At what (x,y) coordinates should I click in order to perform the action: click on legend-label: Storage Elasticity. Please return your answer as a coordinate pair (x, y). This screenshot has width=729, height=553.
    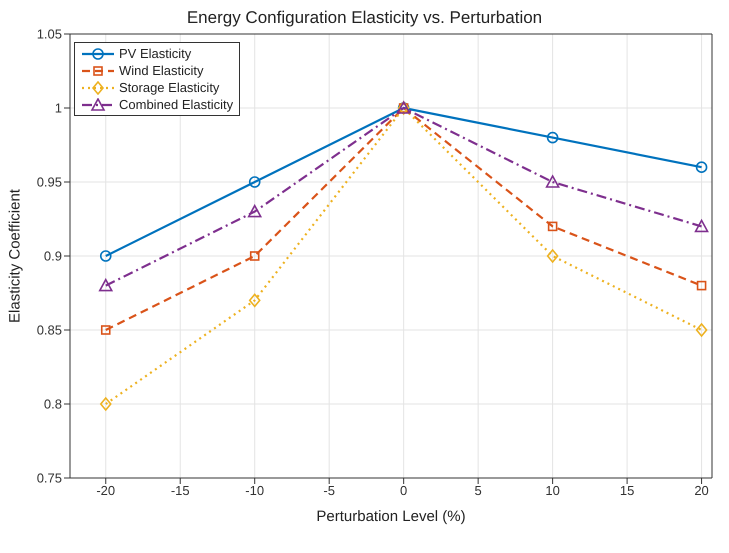
    Looking at the image, I should click on (169, 87).